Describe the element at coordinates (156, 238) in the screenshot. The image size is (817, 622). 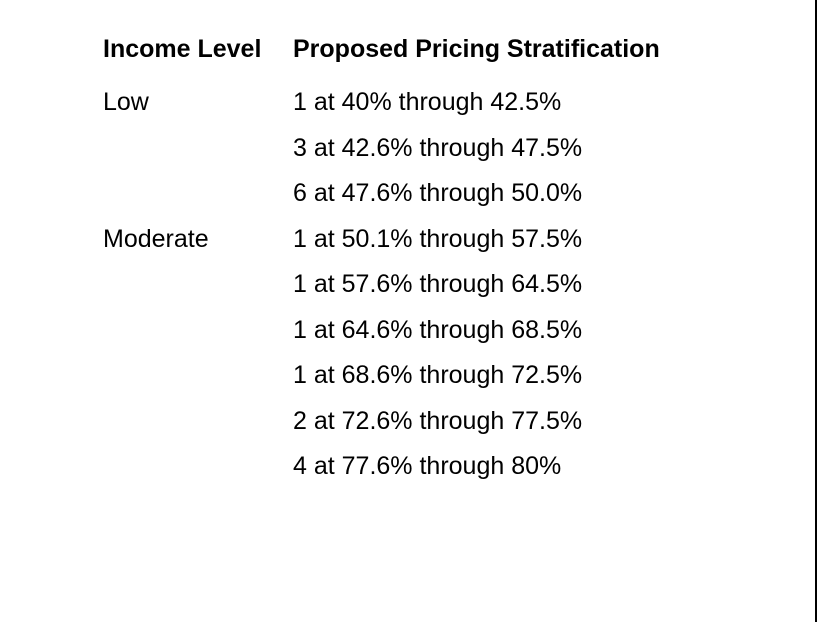
I see `income-level-cell: Moderate` at that location.